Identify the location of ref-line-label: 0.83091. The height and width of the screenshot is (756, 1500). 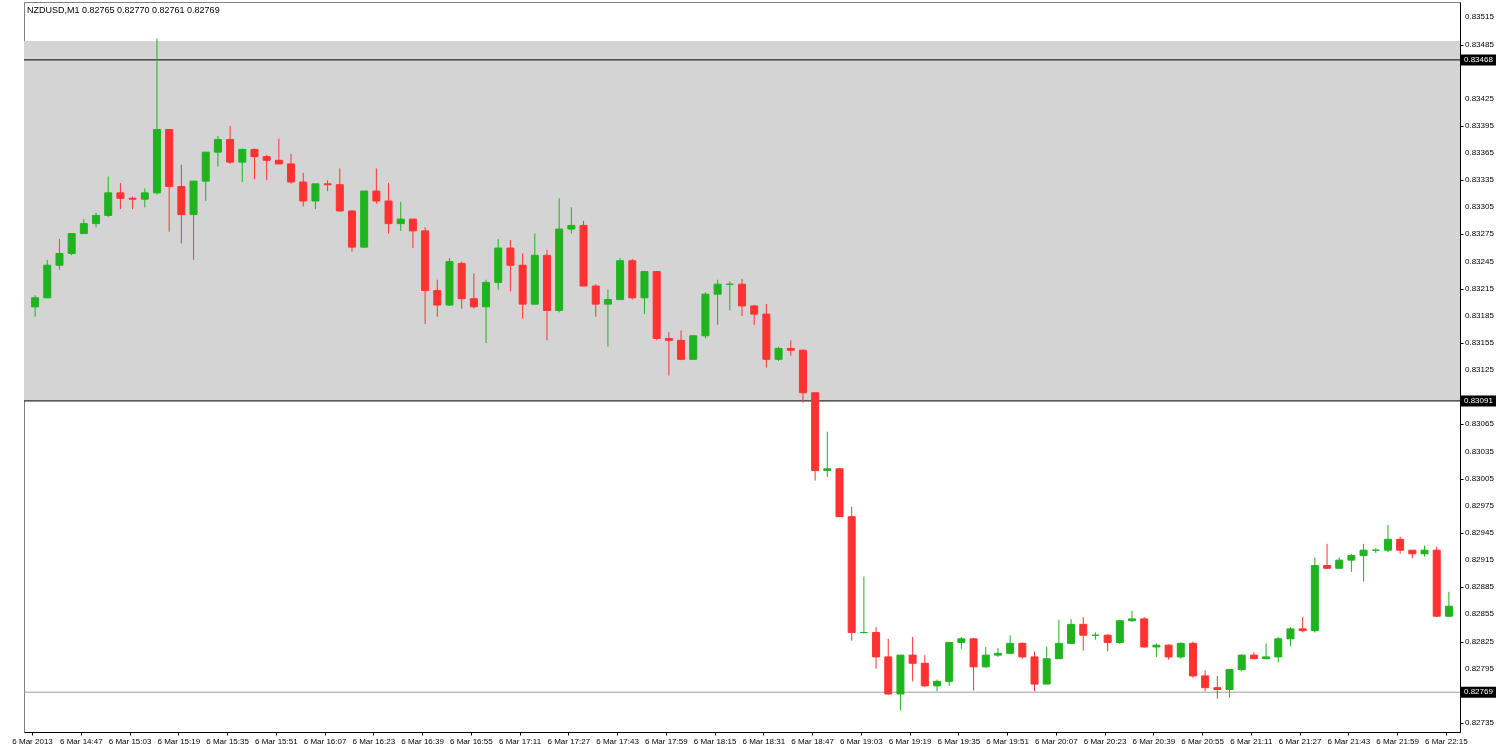
(1479, 400).